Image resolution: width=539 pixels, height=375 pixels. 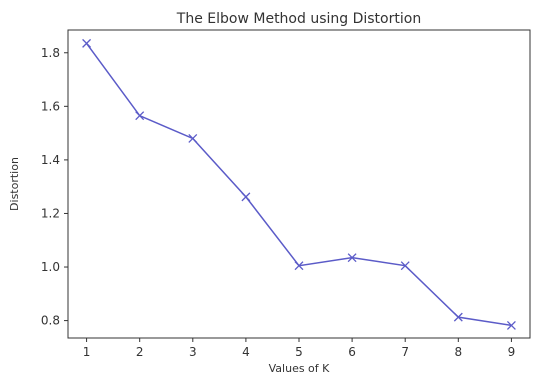 What do you see at coordinates (140, 352) in the screenshot?
I see `x-tick-label: 2` at bounding box center [140, 352].